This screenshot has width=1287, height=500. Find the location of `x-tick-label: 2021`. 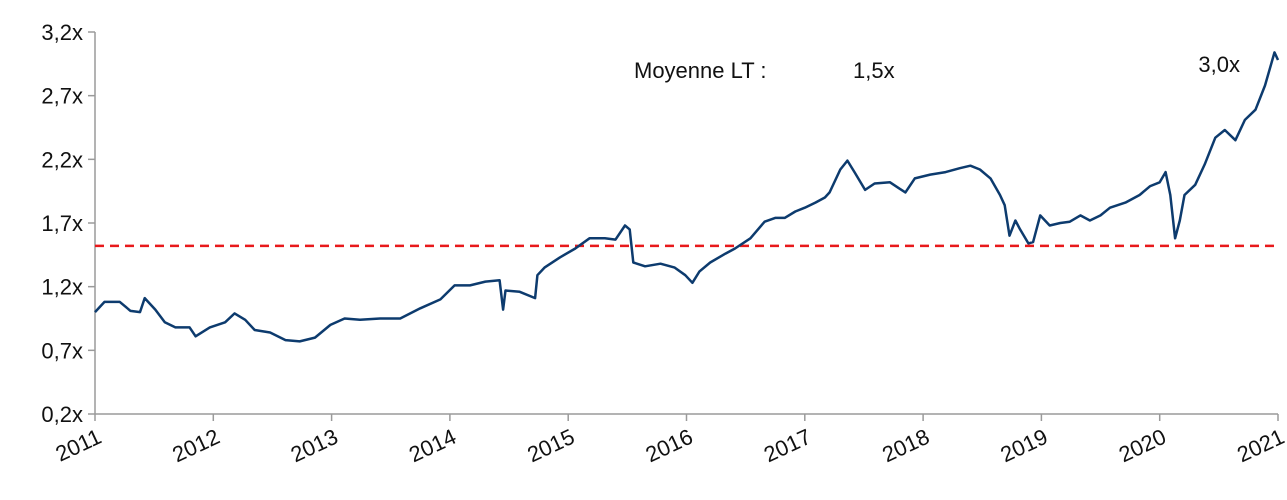

x-tick-label: 2021 is located at coordinates (1260, 445).